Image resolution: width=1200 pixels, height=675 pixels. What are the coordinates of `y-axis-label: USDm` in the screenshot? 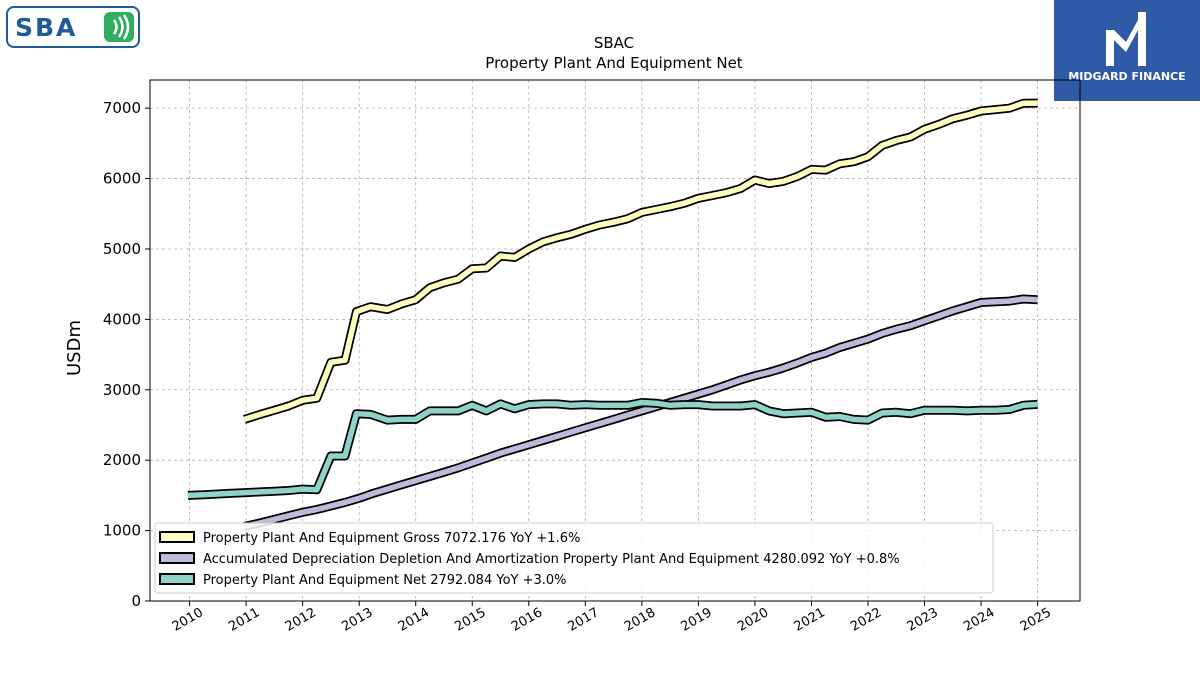 It's located at (74, 348).